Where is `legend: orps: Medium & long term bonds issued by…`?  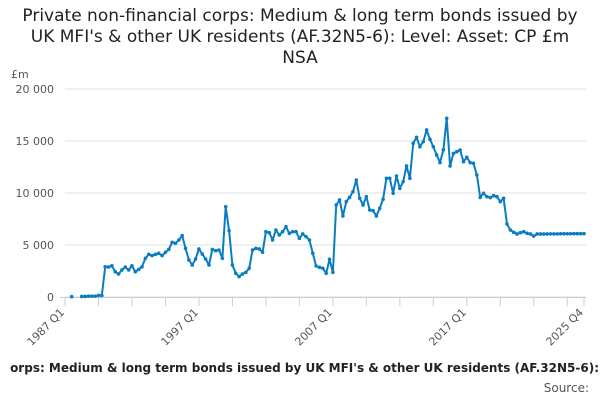
legend: orps: Medium & long term bonds issued by… is located at coordinates (300, 370).